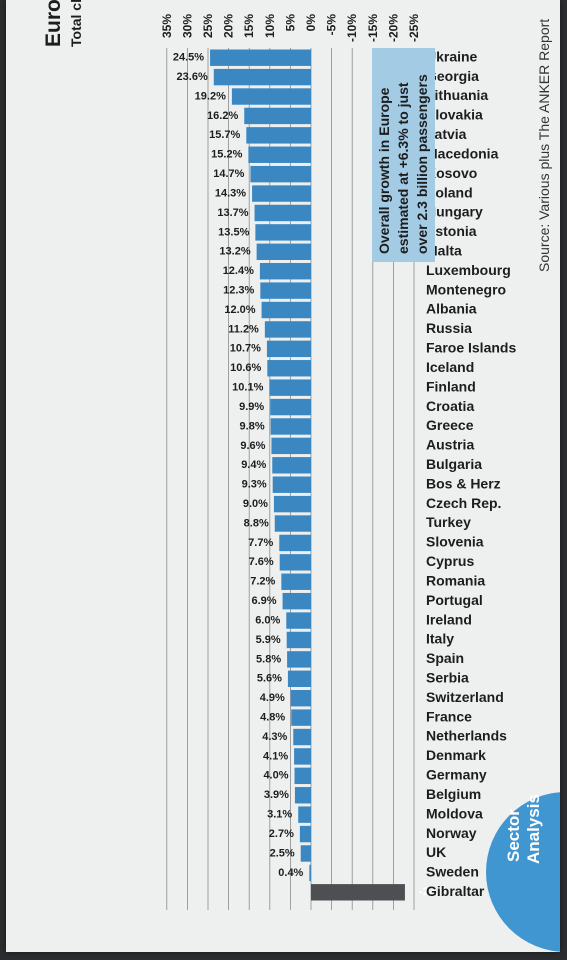 This screenshot has height=960, width=567. Describe the element at coordinates (210, 96) in the screenshot. I see `bar-value-label: 19.2%` at that location.